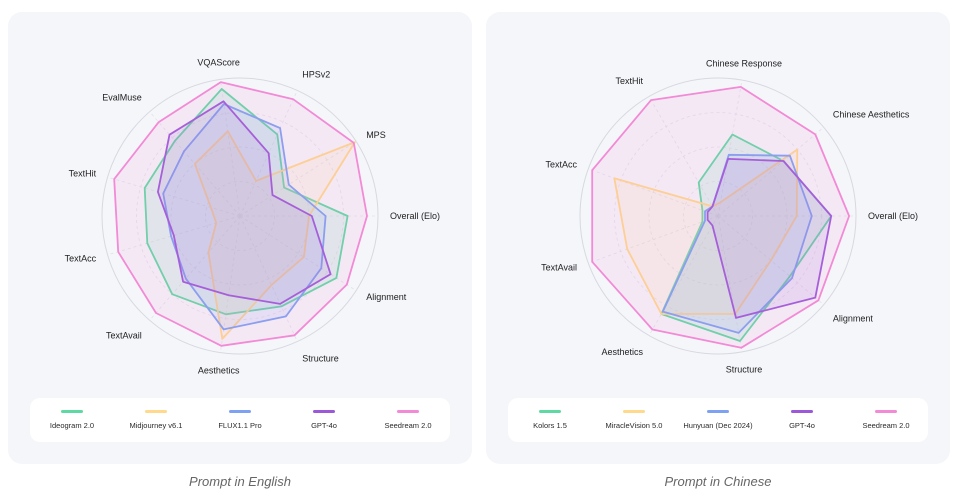 Image resolution: width=960 pixels, height=502 pixels. What do you see at coordinates (718, 425) in the screenshot?
I see `legend-label: Hunyuan (Dec 2024)` at bounding box center [718, 425].